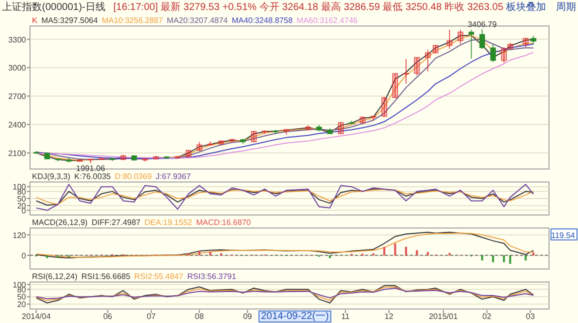 This screenshot has height=323, width=578. What do you see at coordinates (174, 176) in the screenshot?
I see `series-label: J:67.9367` at bounding box center [174, 176].